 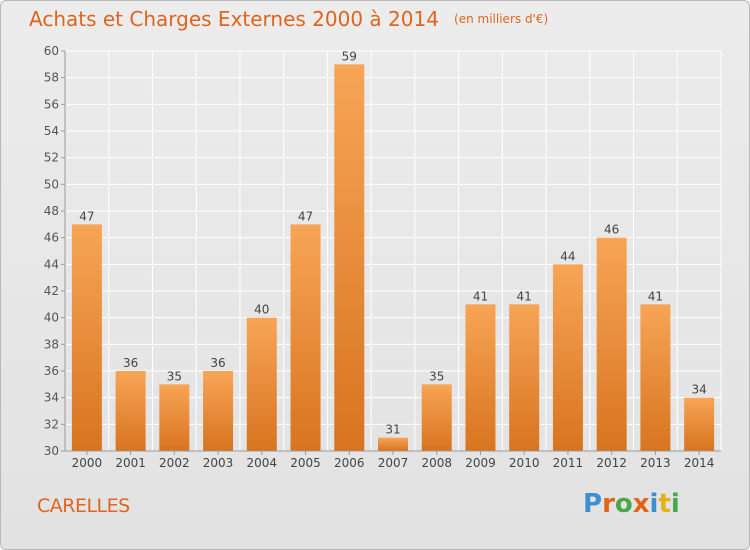 I want to click on x-tick-label-2001: 2001, so click(x=130, y=463).